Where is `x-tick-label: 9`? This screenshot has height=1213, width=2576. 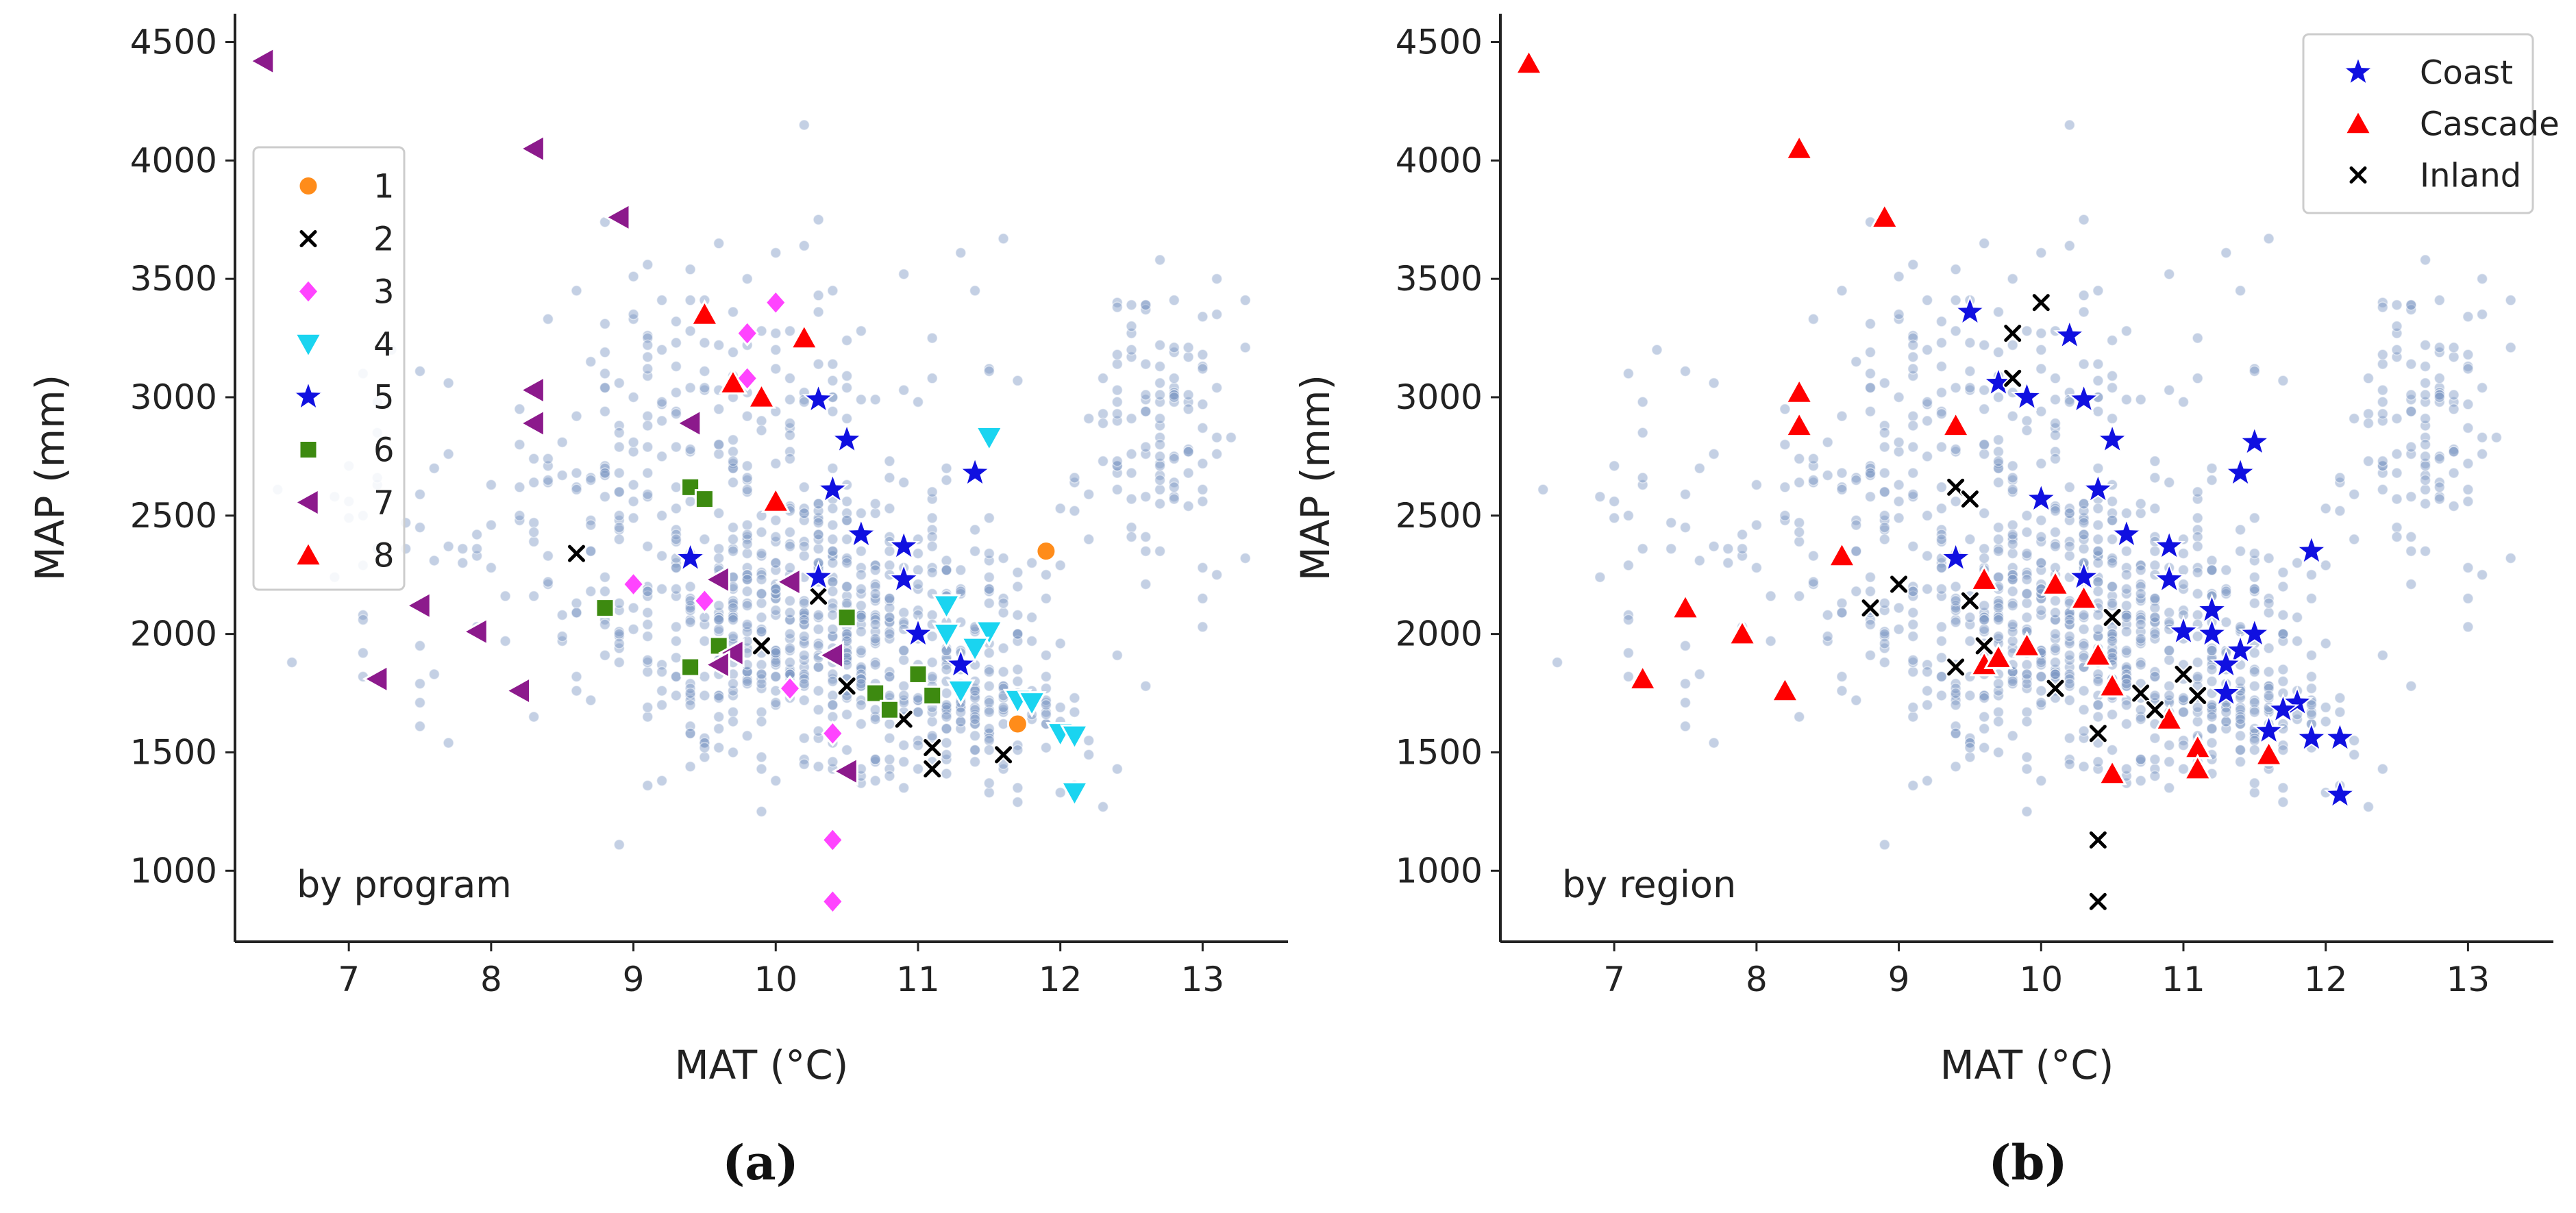
x-tick-label: 9 is located at coordinates (634, 980).